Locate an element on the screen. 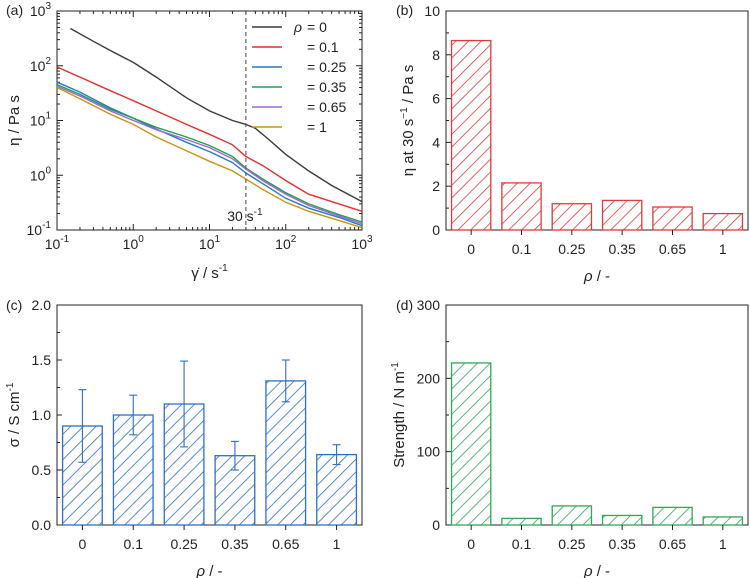 This screenshot has width=750, height=578. y-tick-label: 10³ is located at coordinates (41, 10).